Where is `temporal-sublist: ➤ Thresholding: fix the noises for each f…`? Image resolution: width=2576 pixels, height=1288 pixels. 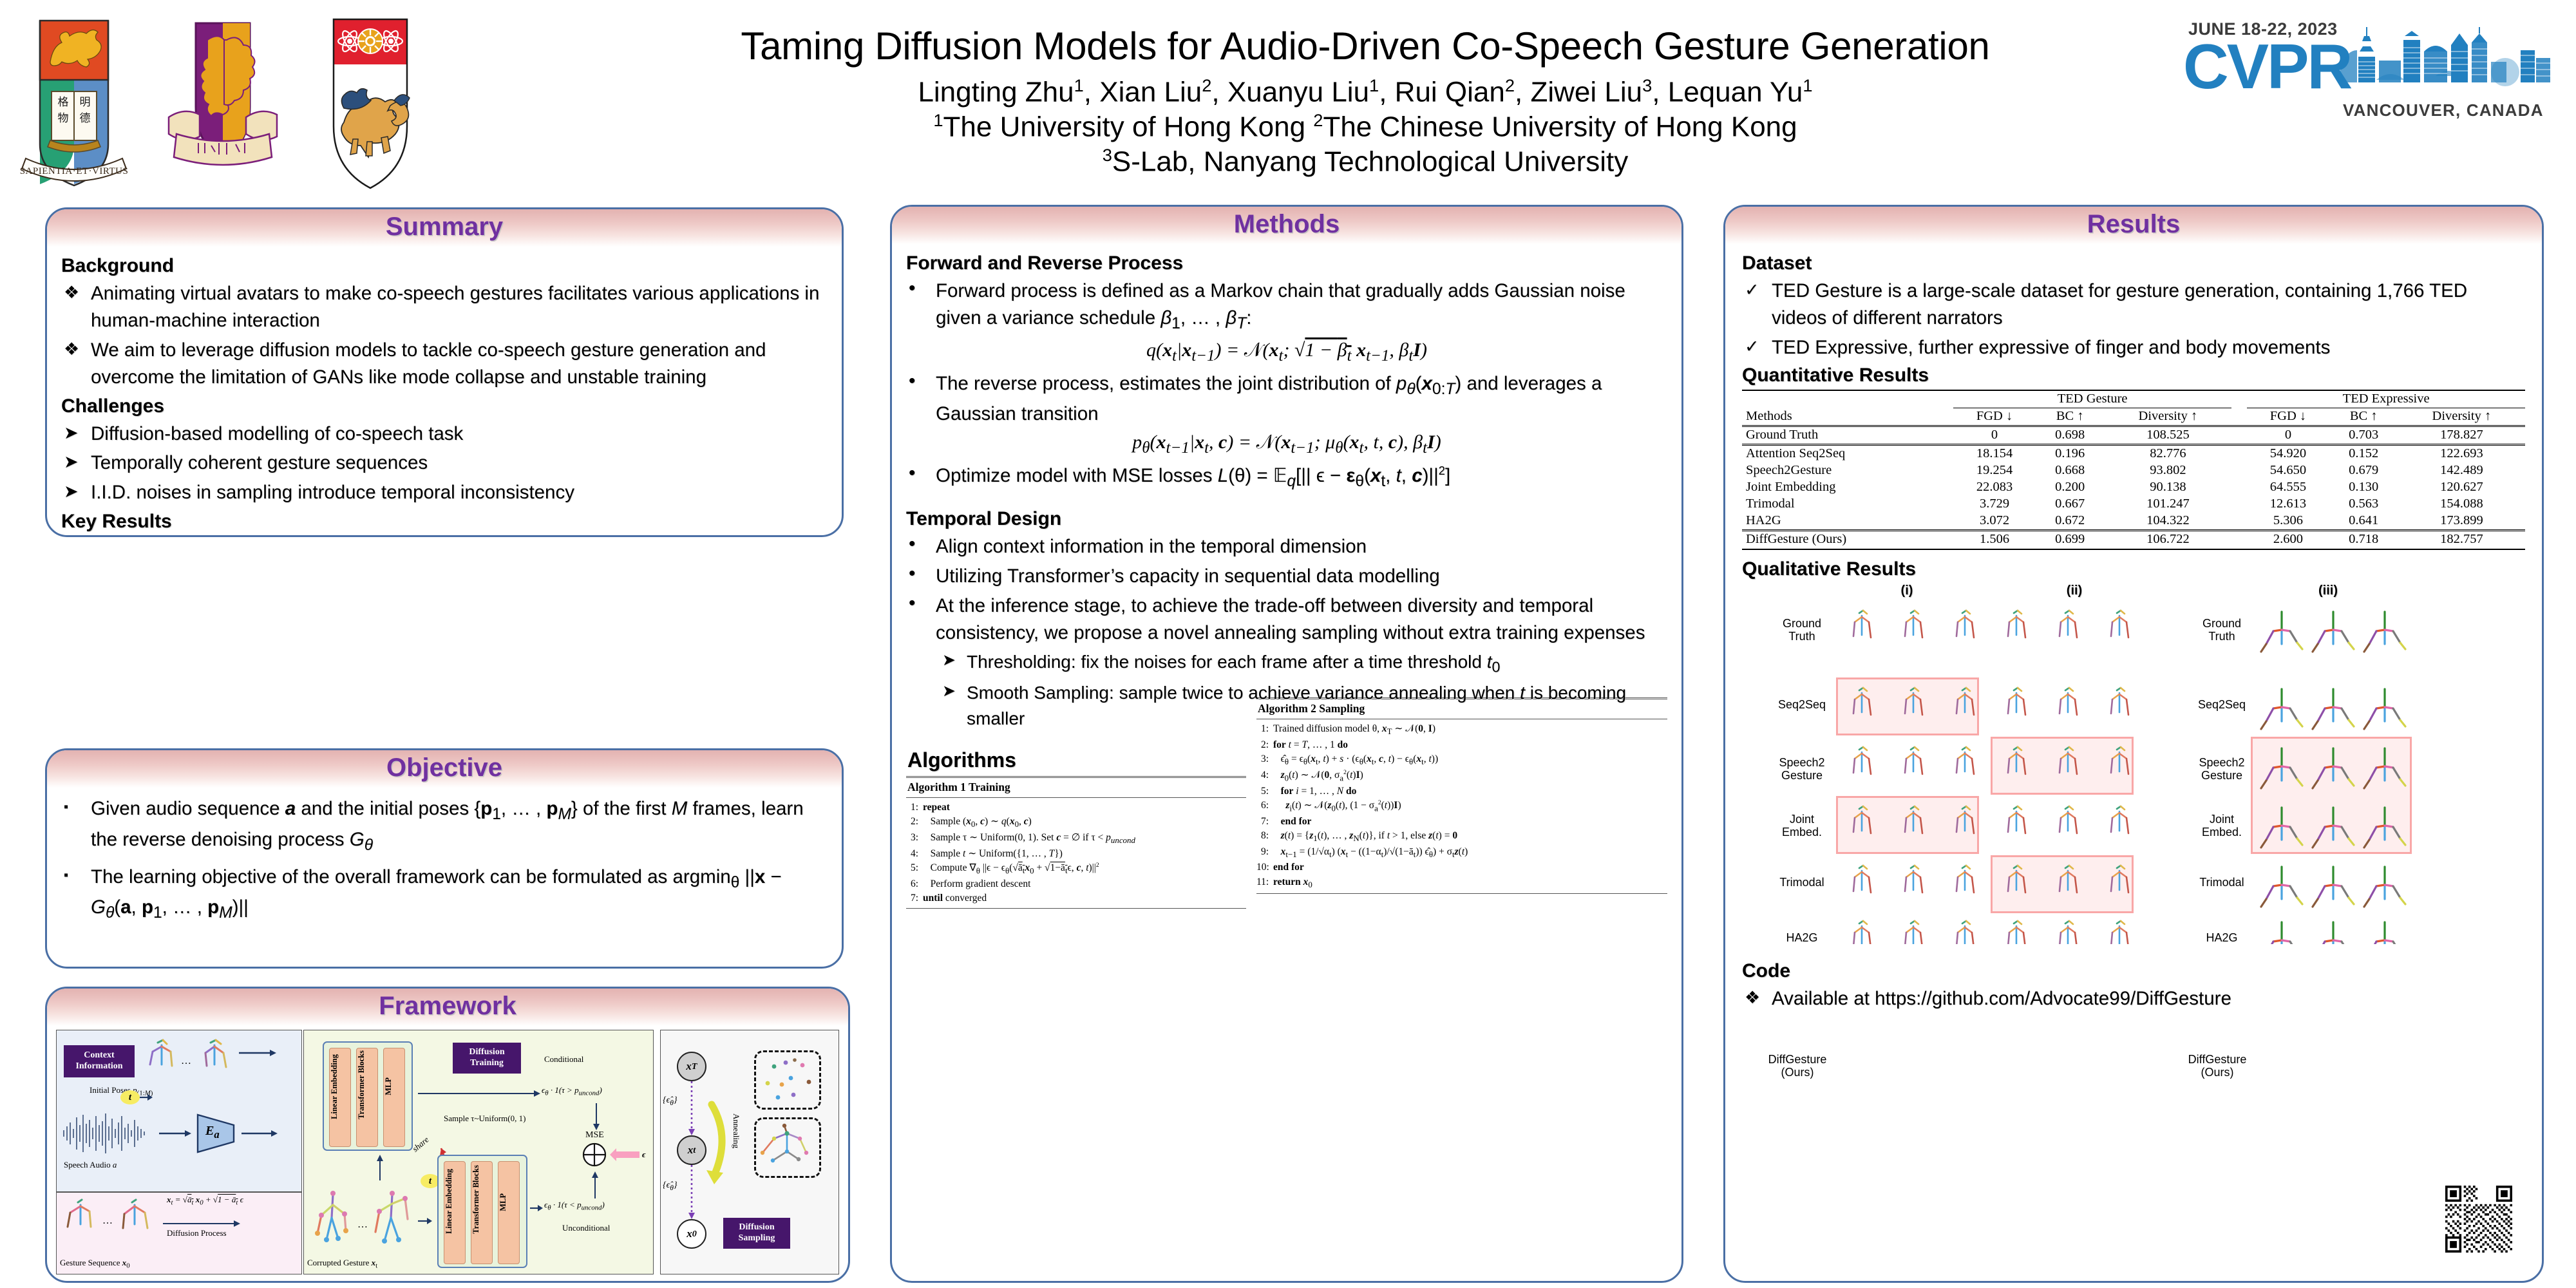
temporal-sublist: ➤ Thresholding: fix the noises for each f… is located at coordinates (1303, 690).